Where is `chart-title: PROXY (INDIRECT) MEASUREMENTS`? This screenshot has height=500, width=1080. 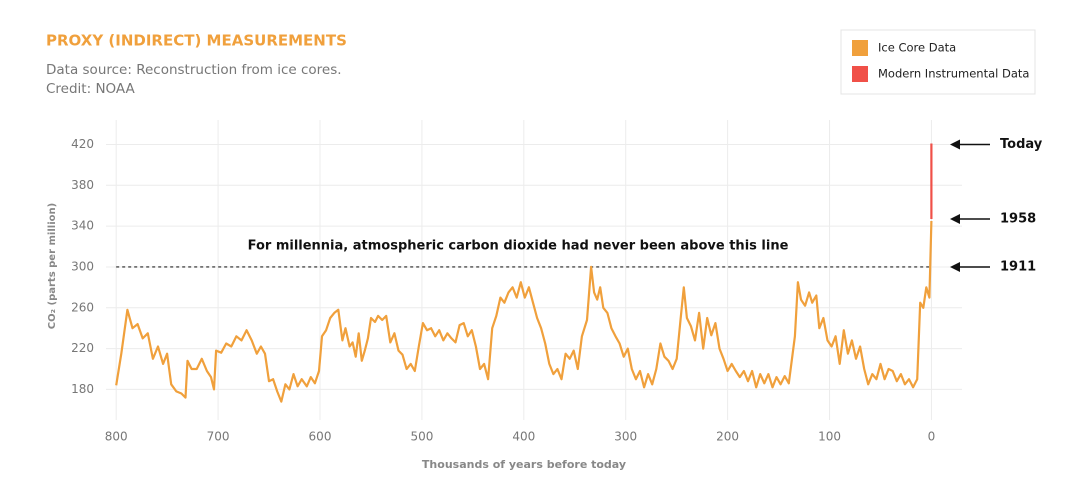
chart-title: PROXY (INDIRECT) MEASUREMENTS is located at coordinates (196, 41).